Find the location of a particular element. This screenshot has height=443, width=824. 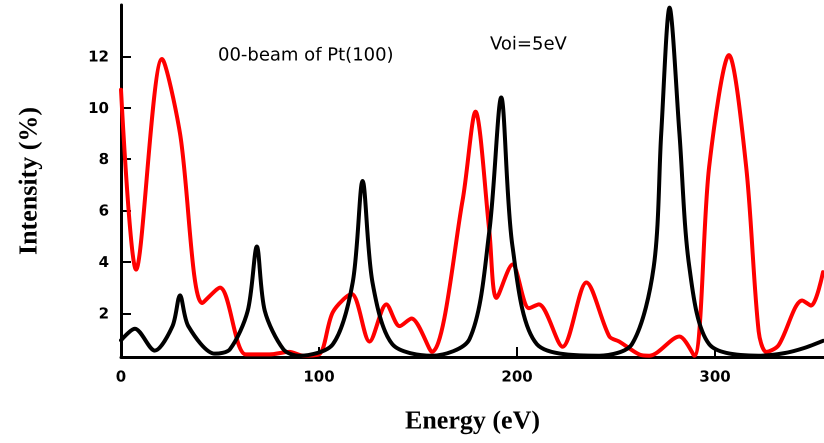

annotation: 00-beam of Pt(100) is located at coordinates (306, 55).